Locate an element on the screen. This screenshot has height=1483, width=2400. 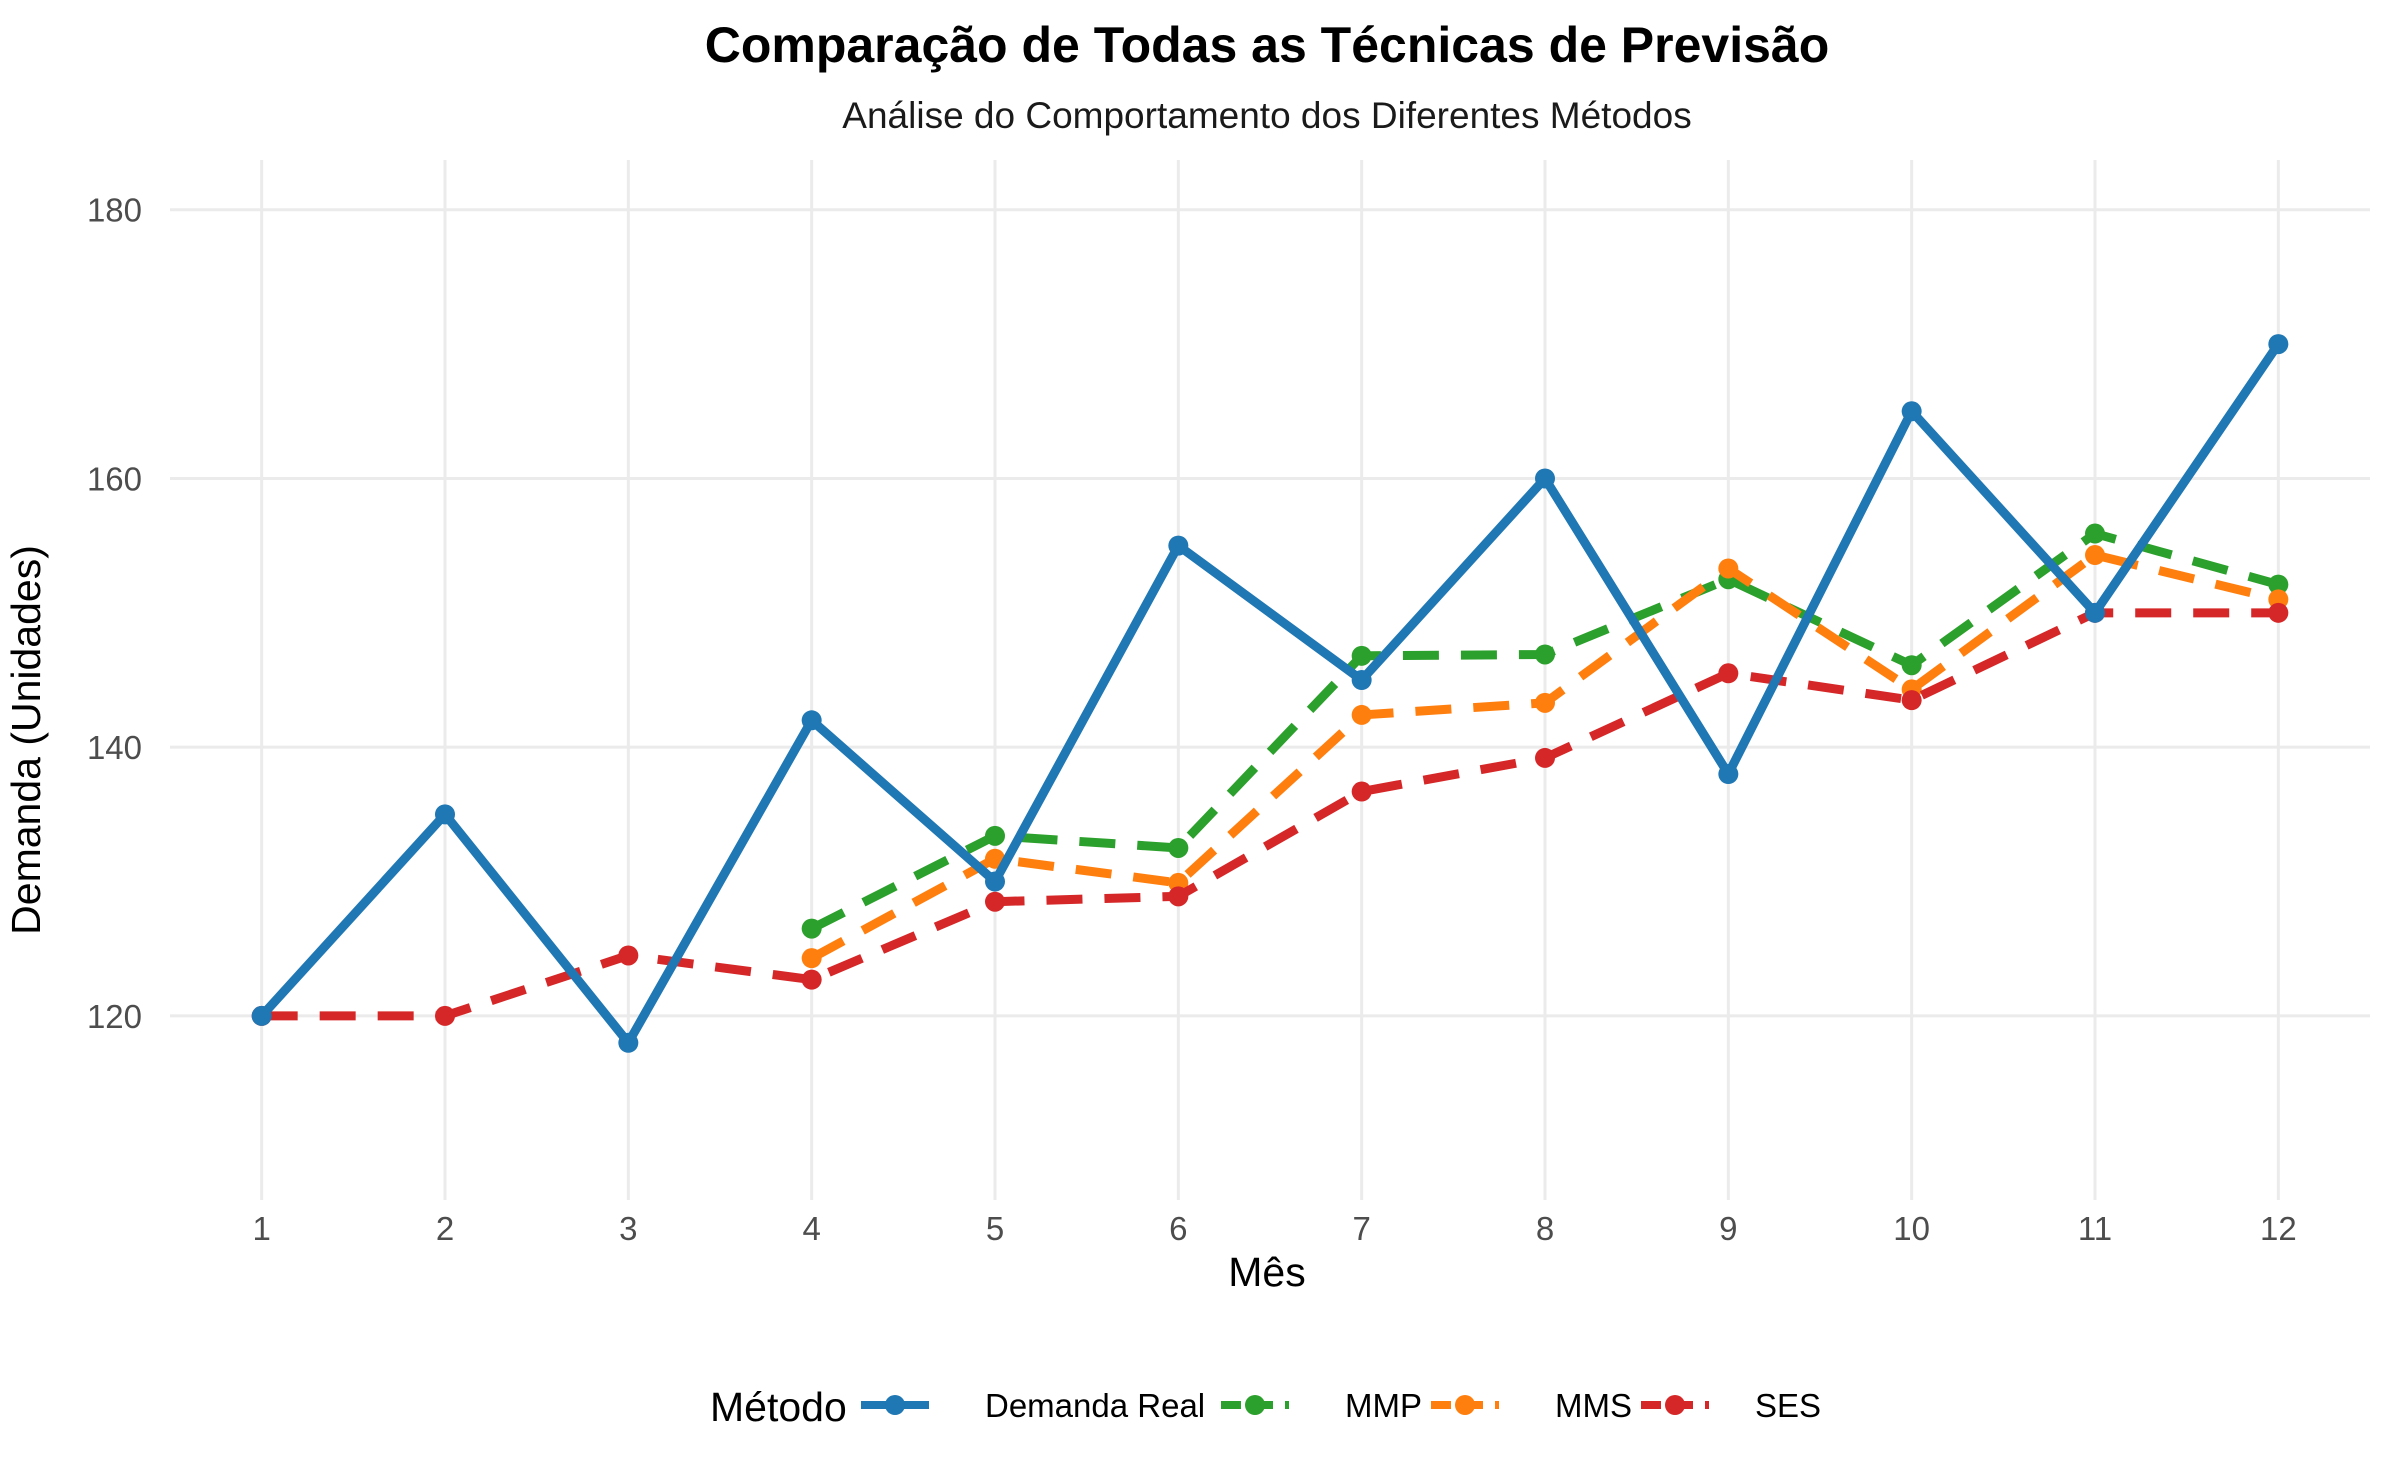
legend-label-mmp: MMP is located at coordinates (1383, 1405).